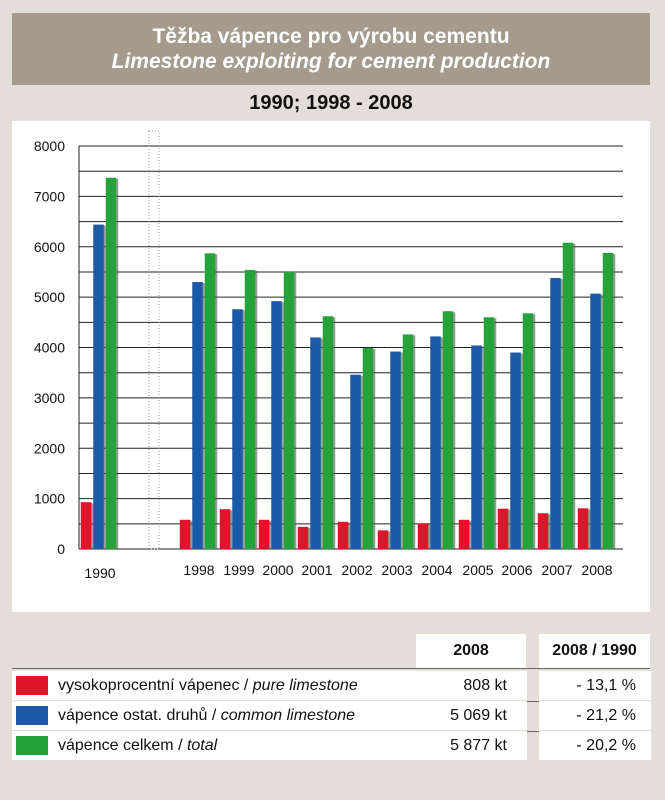 This screenshot has width=665, height=800. Describe the element at coordinates (594, 651) in the screenshot. I see `column-header-ratio: 2008 / 1990` at that location.